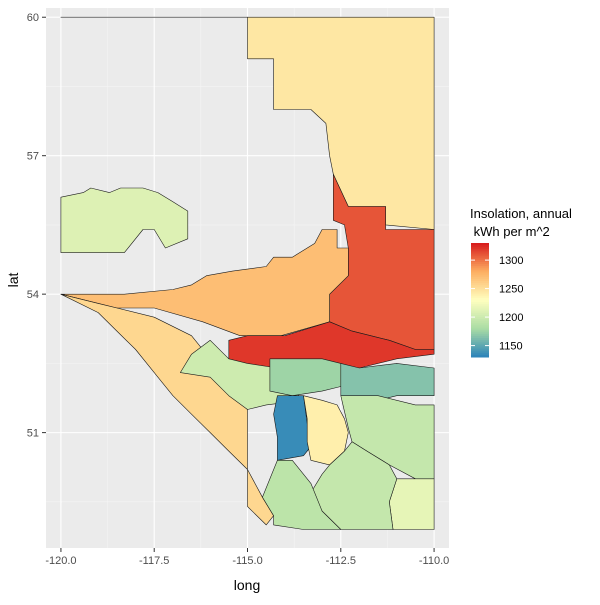 This screenshot has width=600, height=605. What do you see at coordinates (292, 428) in the screenshot?
I see `region-southwest-blue` at bounding box center [292, 428].